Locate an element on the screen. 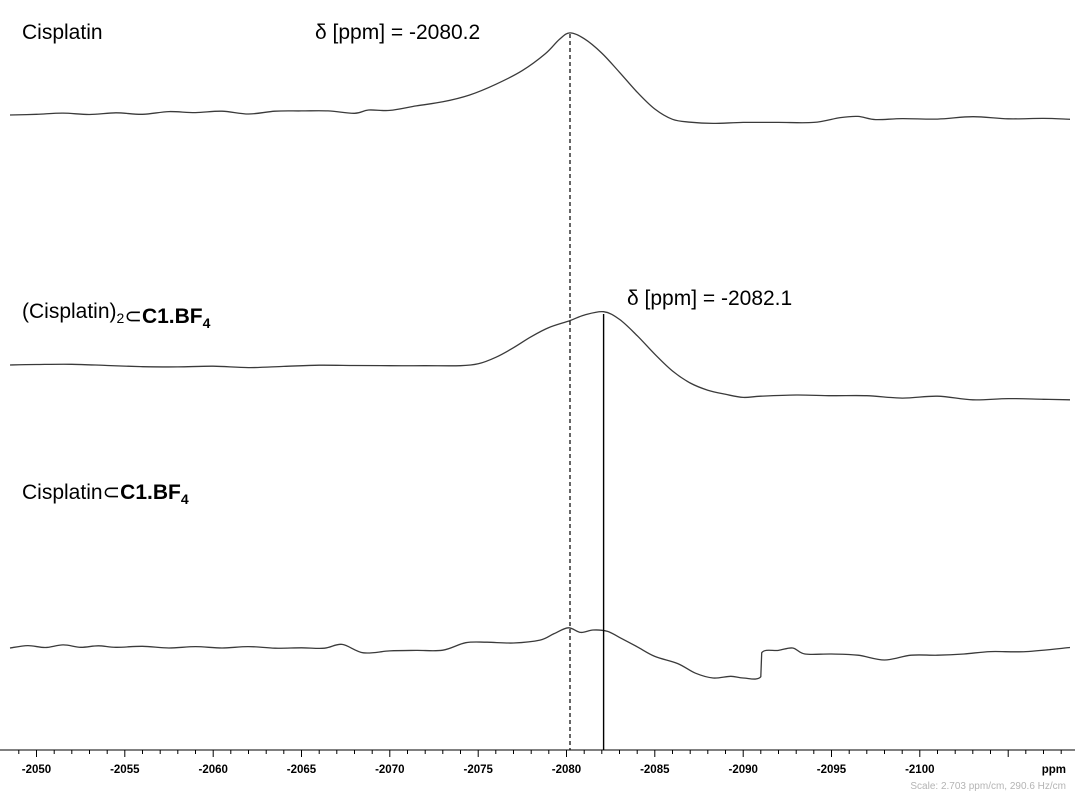 The width and height of the screenshot is (1075, 796). x-tick-label: -2095 is located at coordinates (832, 770).